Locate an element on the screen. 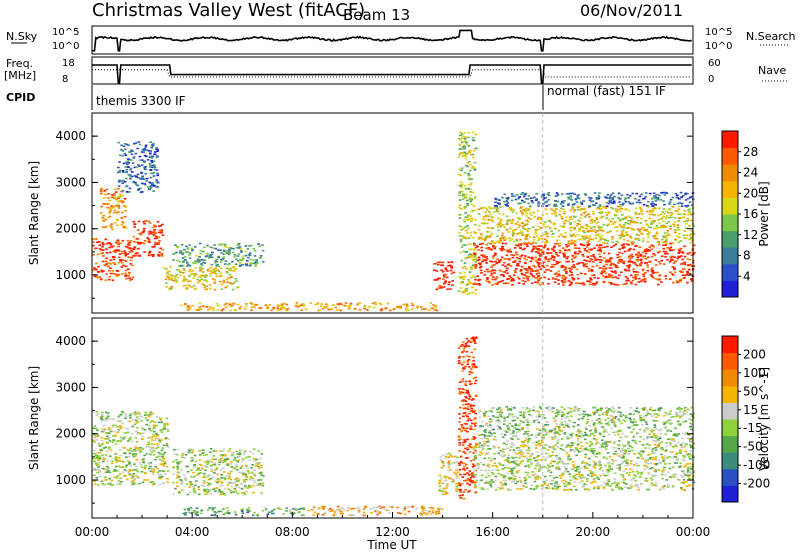  cpid-label: CPID is located at coordinates (20, 97).